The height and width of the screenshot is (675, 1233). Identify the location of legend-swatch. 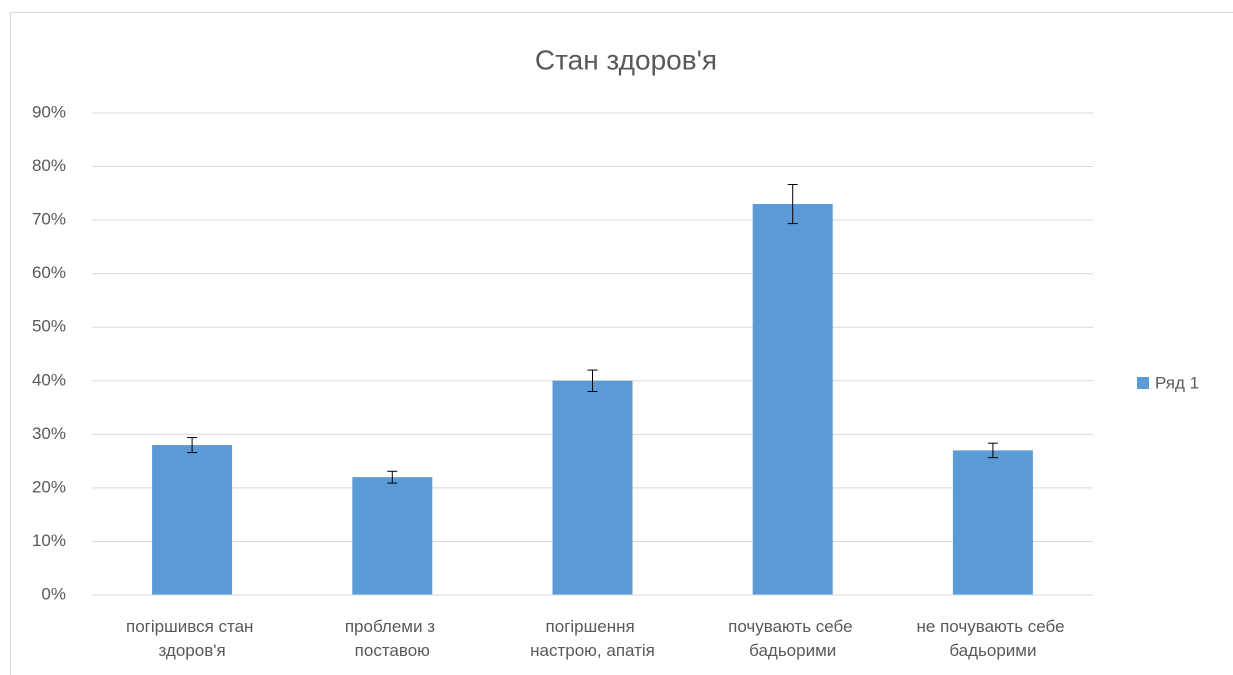
(1143, 383).